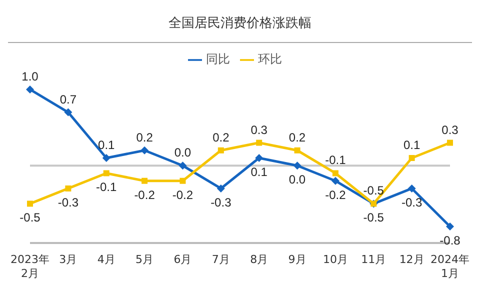  Describe the element at coordinates (450, 266) in the screenshot. I see `x-tick-label: 2024年 1月` at that location.